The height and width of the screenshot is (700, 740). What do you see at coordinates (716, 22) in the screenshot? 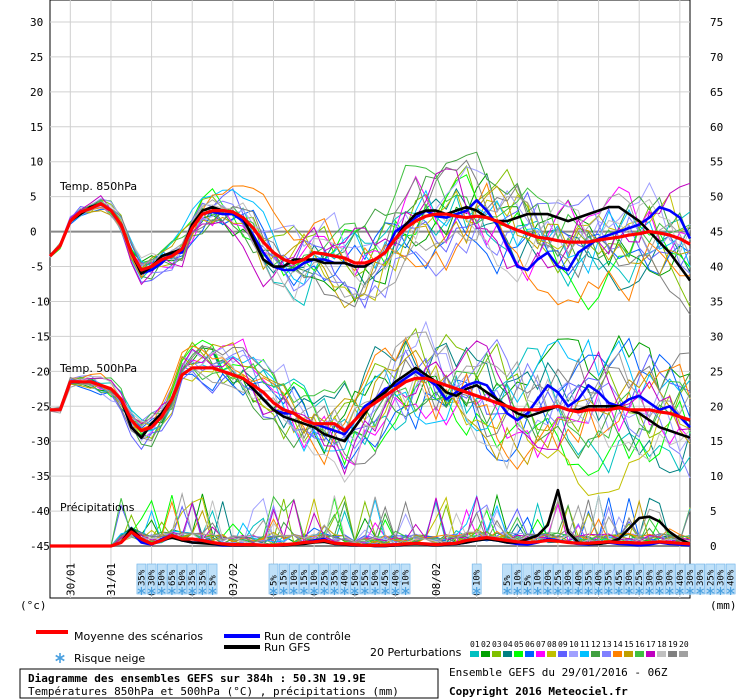
I see `right-tick-label: 75` at bounding box center [716, 22].